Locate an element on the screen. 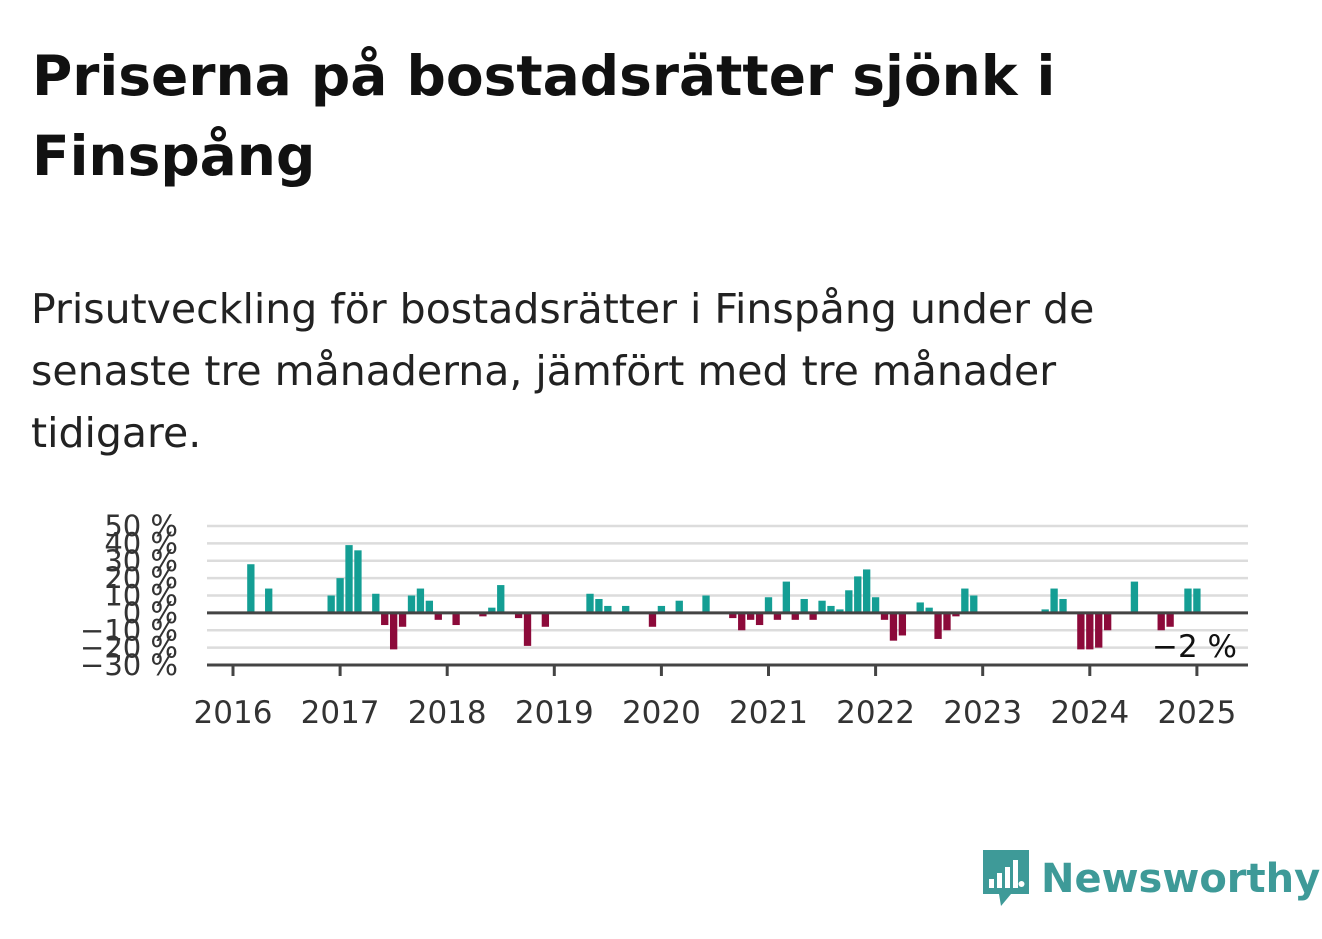 The width and height of the screenshot is (1322, 939). brand-name: Newsworthy is located at coordinates (1181, 879).